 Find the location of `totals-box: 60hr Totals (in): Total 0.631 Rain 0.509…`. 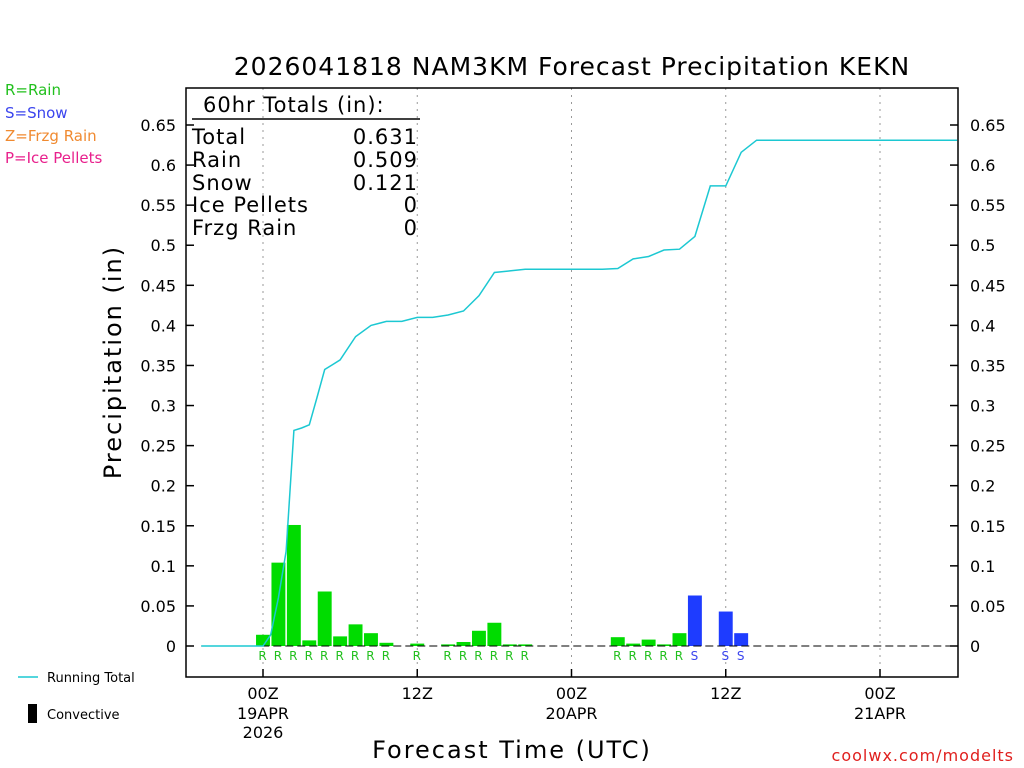

totals-box: 60hr Totals (in): Total 0.631 Rain 0.509… is located at coordinates (305, 166).